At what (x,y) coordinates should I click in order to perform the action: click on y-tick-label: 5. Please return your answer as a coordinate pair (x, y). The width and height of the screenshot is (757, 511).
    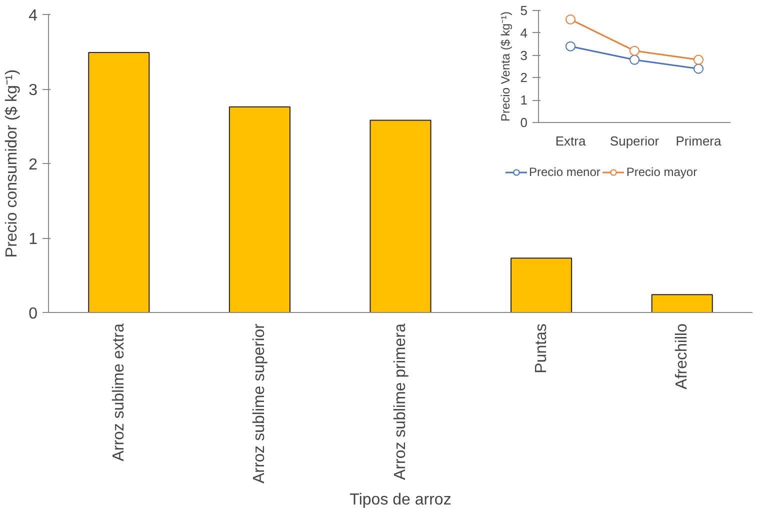
    Looking at the image, I should click on (524, 10).